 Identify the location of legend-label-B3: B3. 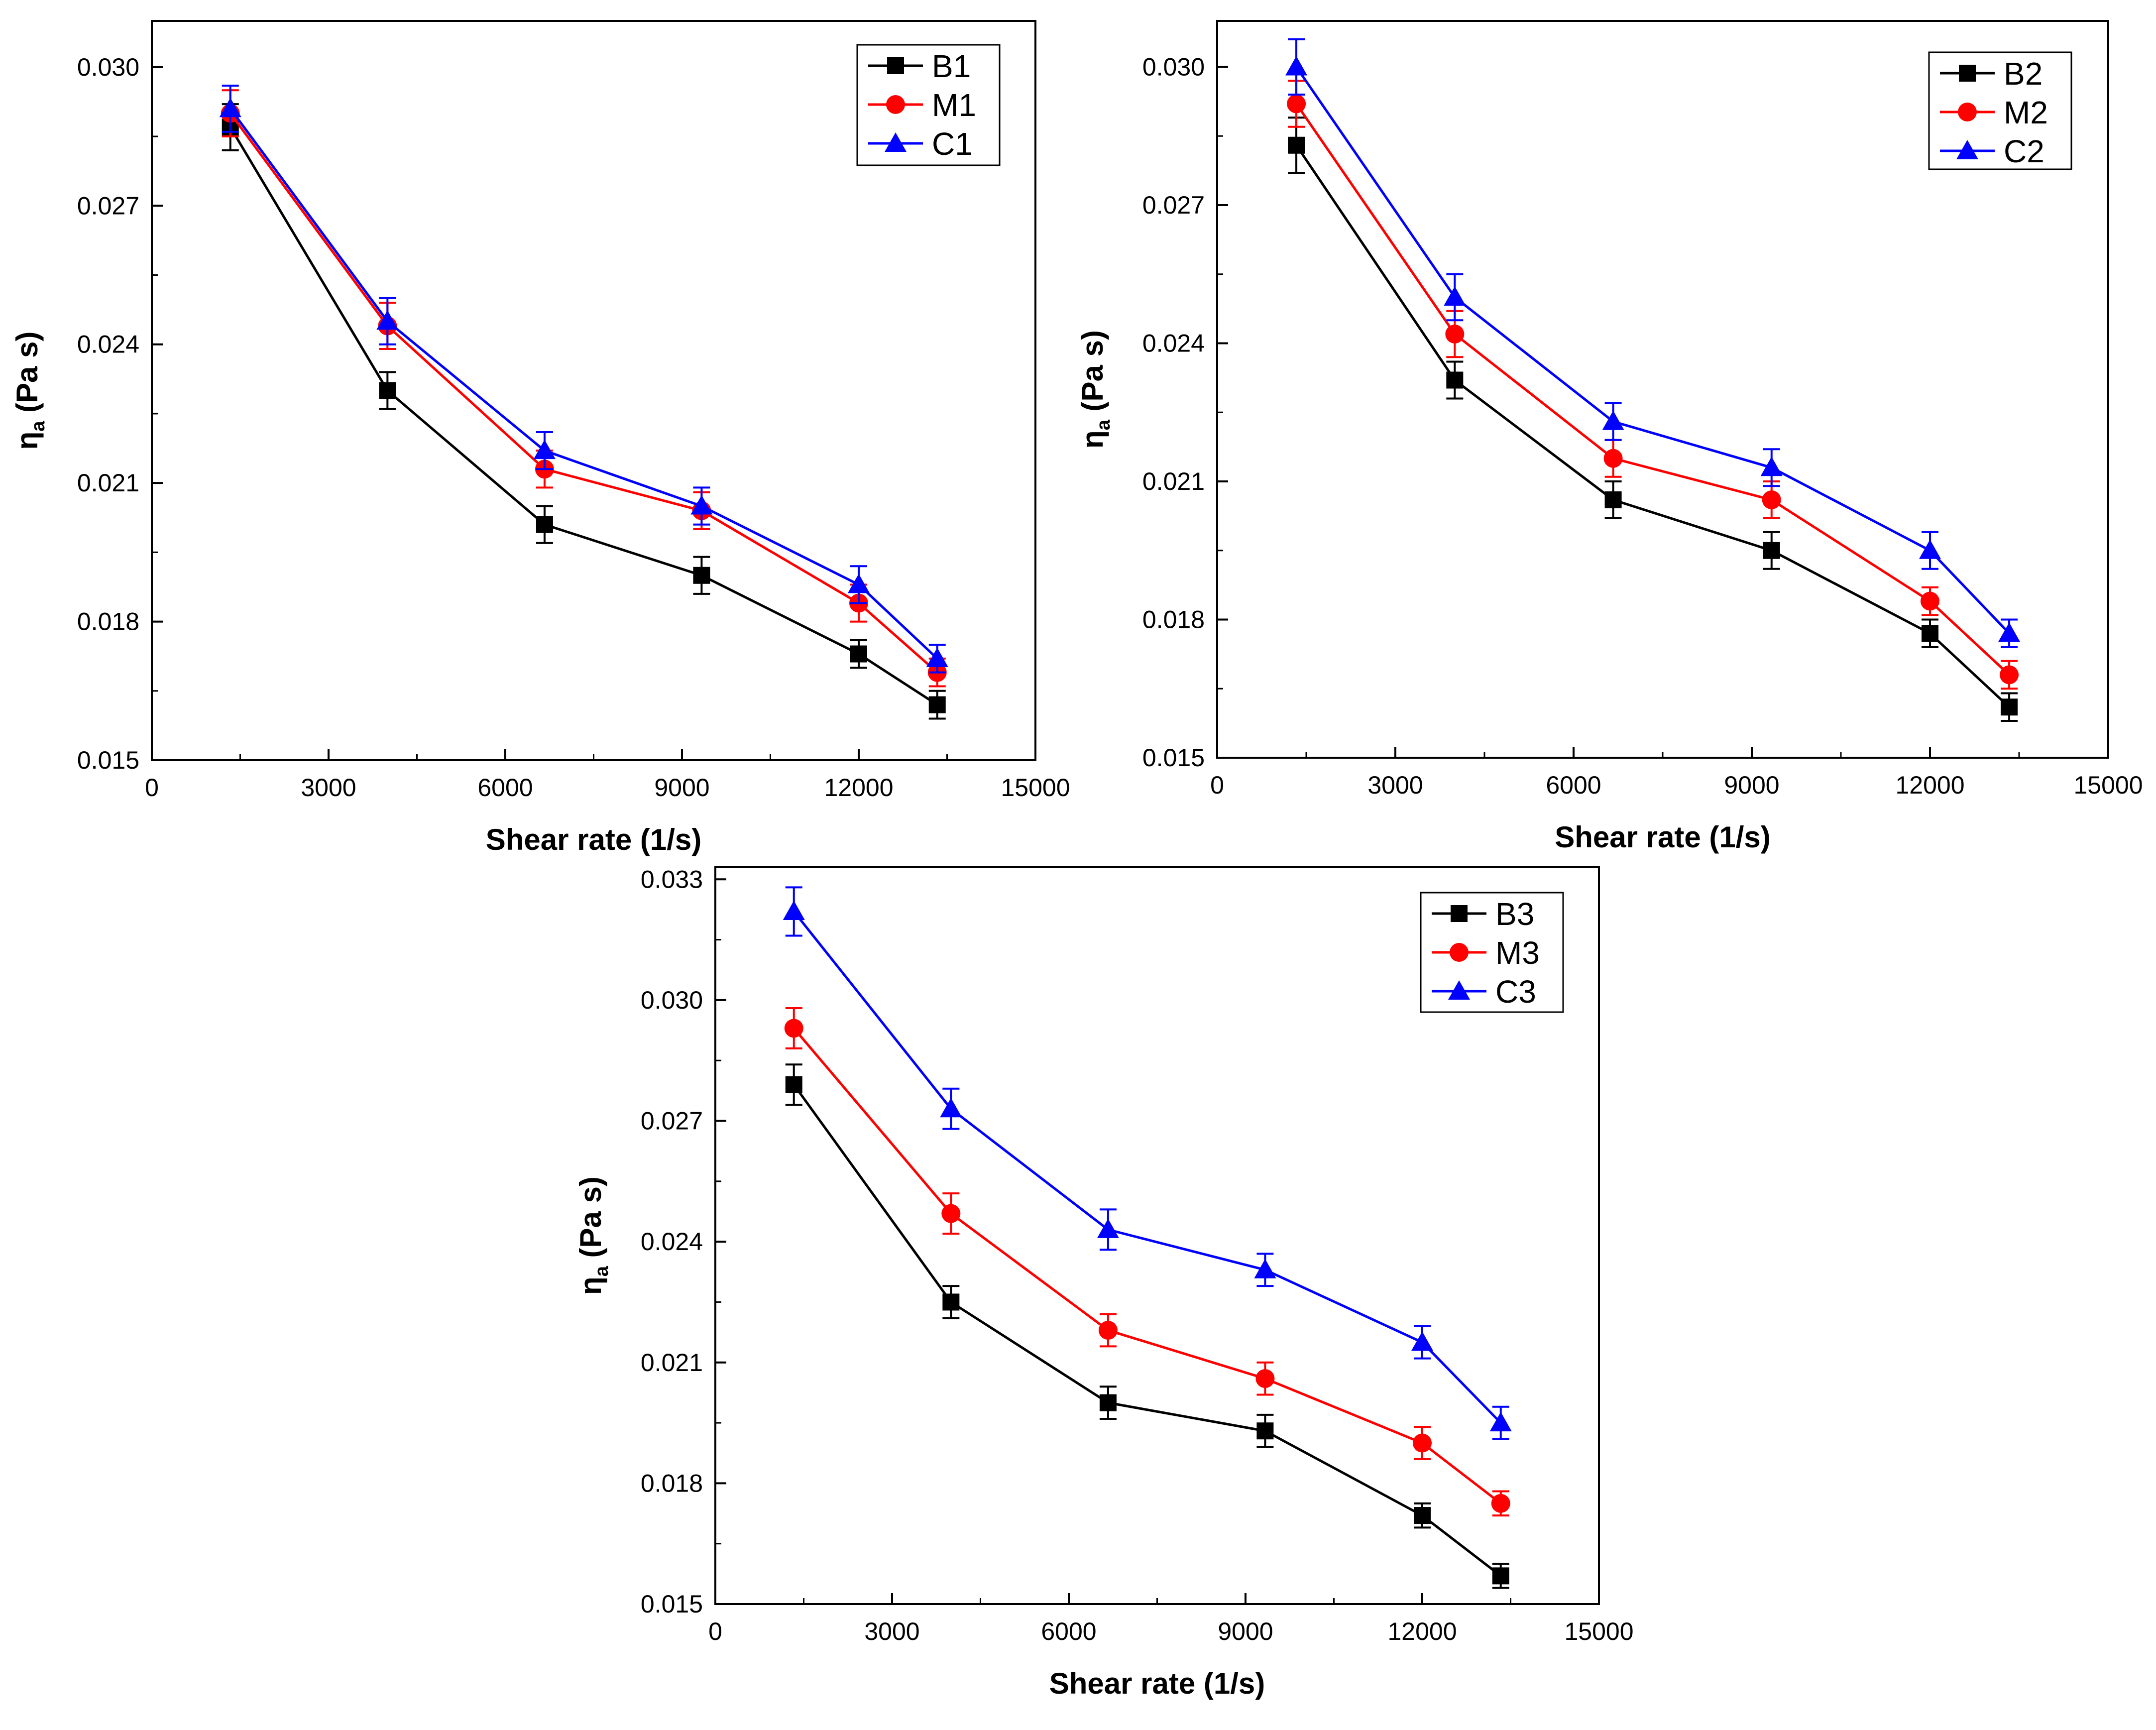
(1514, 914).